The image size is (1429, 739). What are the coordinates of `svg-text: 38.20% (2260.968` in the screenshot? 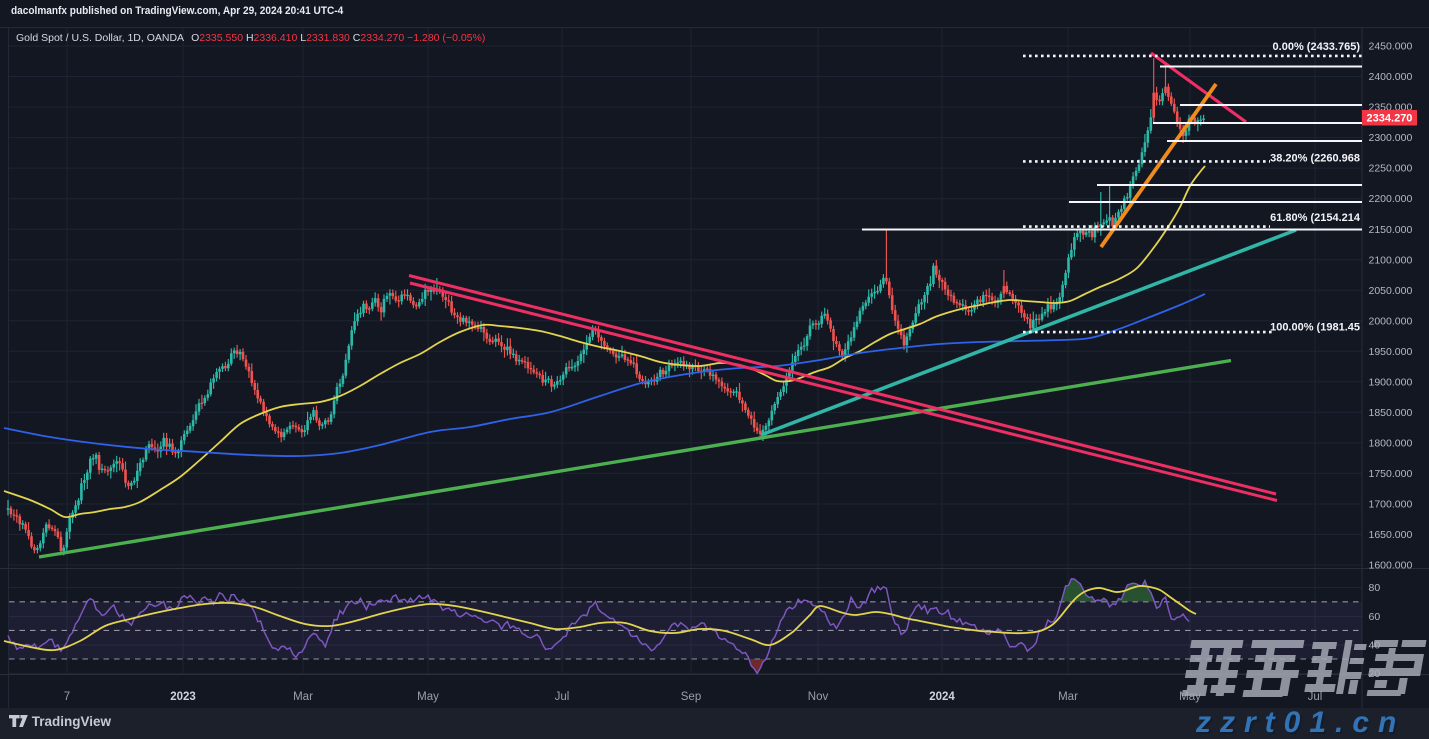 It's located at (1315, 158).